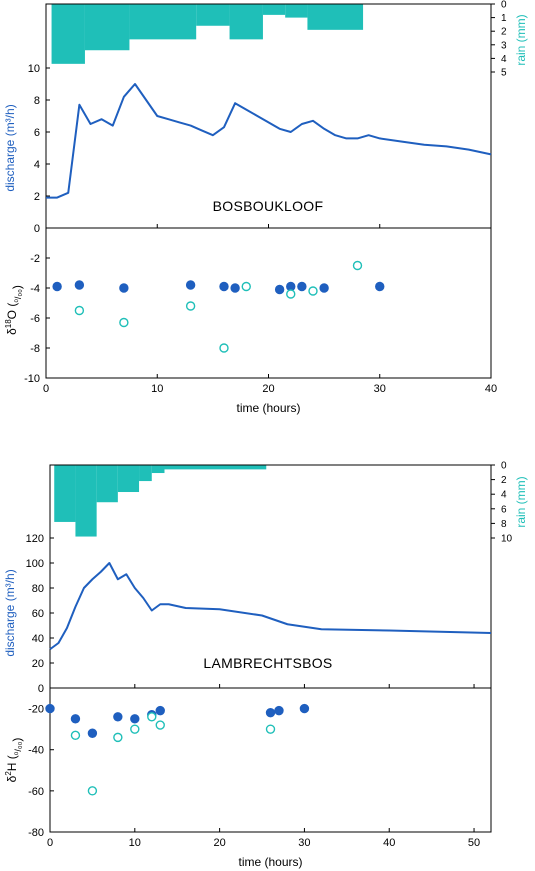 Image resolution: width=535 pixels, height=871 pixels. Describe the element at coordinates (32, 379) in the screenshot. I see `isotope-tick-label: -10` at that location.